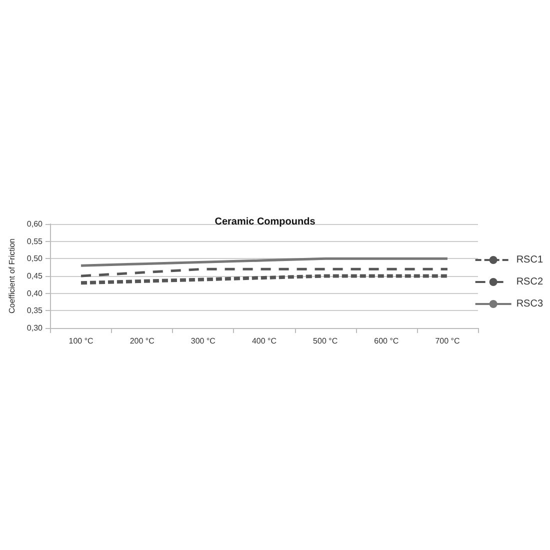 This screenshot has height=550, width=550. What do you see at coordinates (386, 341) in the screenshot?
I see `x-tick-label: 600 °C` at bounding box center [386, 341].